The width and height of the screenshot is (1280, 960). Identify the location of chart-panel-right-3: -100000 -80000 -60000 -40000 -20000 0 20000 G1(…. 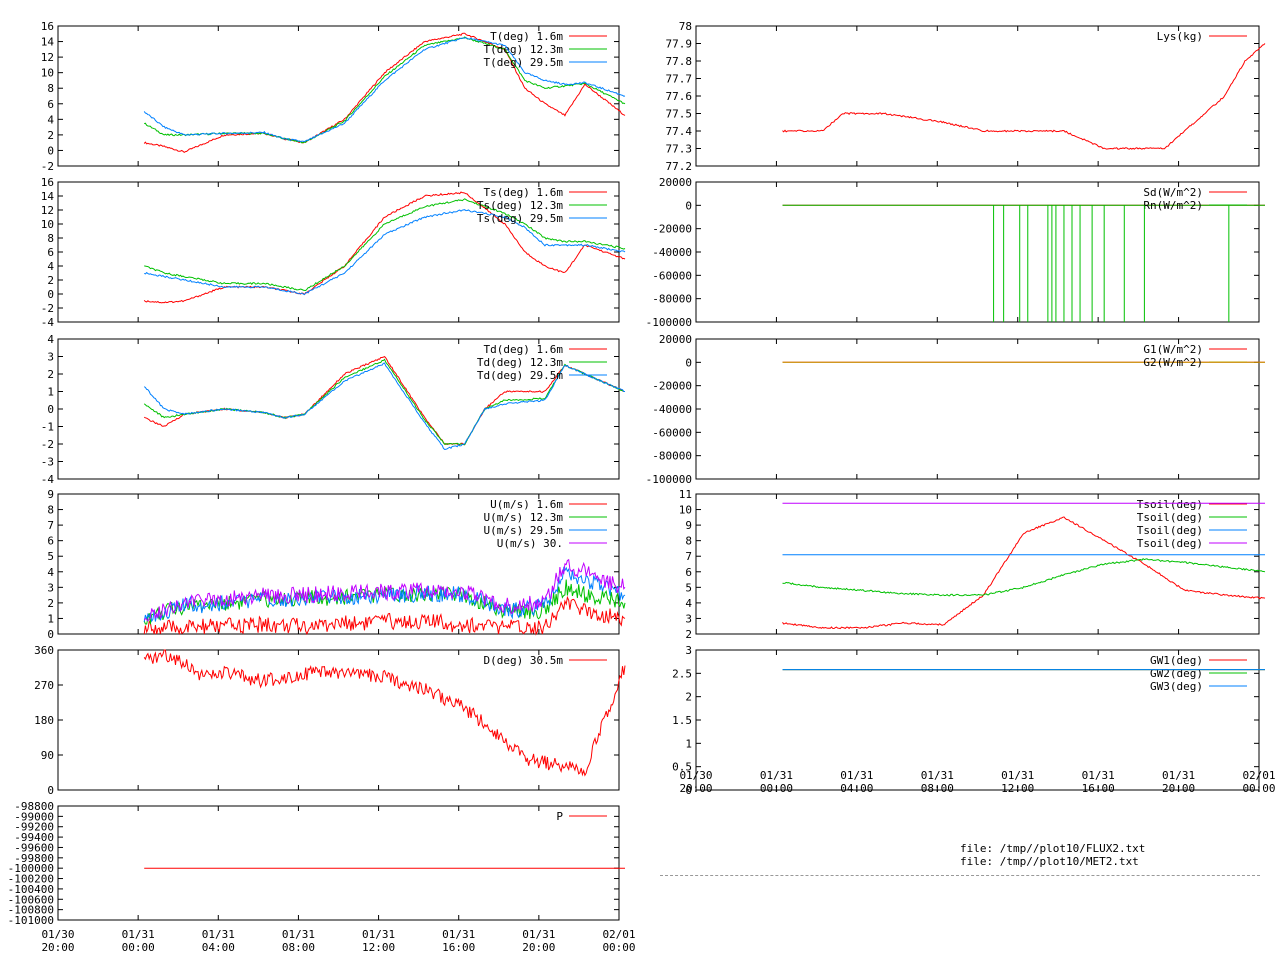
(955, 409).